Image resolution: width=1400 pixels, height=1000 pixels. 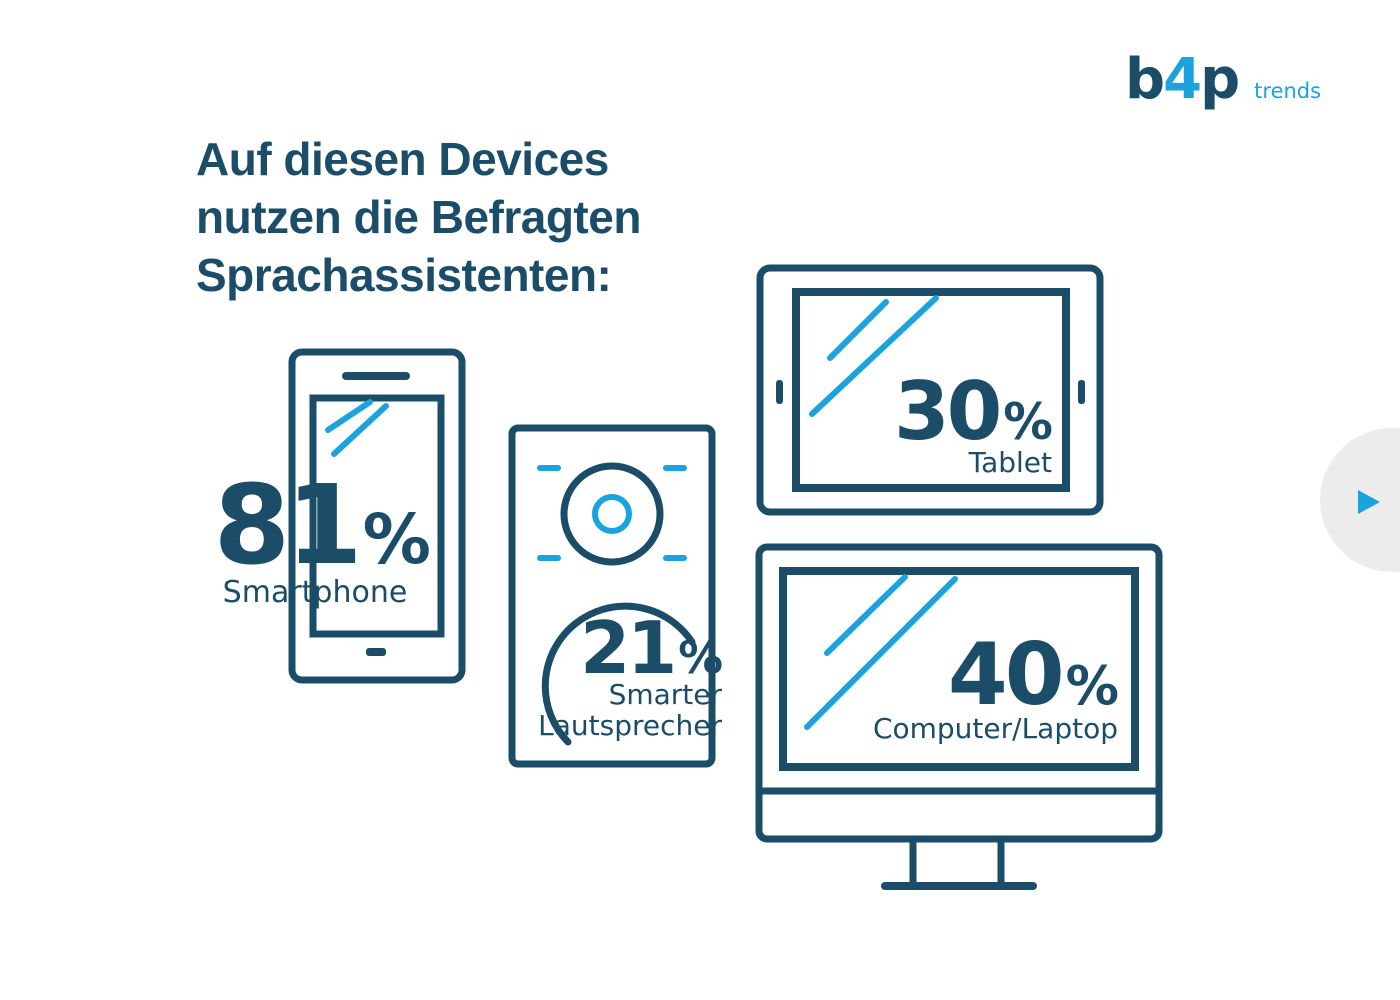 I want to click on smart-speaker-icon, so click(x=612, y=596).